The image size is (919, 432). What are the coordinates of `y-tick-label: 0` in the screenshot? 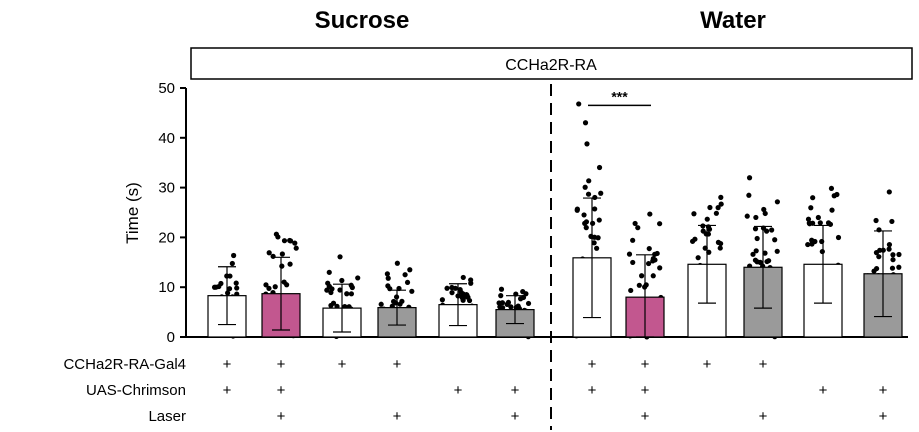 It's located at (171, 337).